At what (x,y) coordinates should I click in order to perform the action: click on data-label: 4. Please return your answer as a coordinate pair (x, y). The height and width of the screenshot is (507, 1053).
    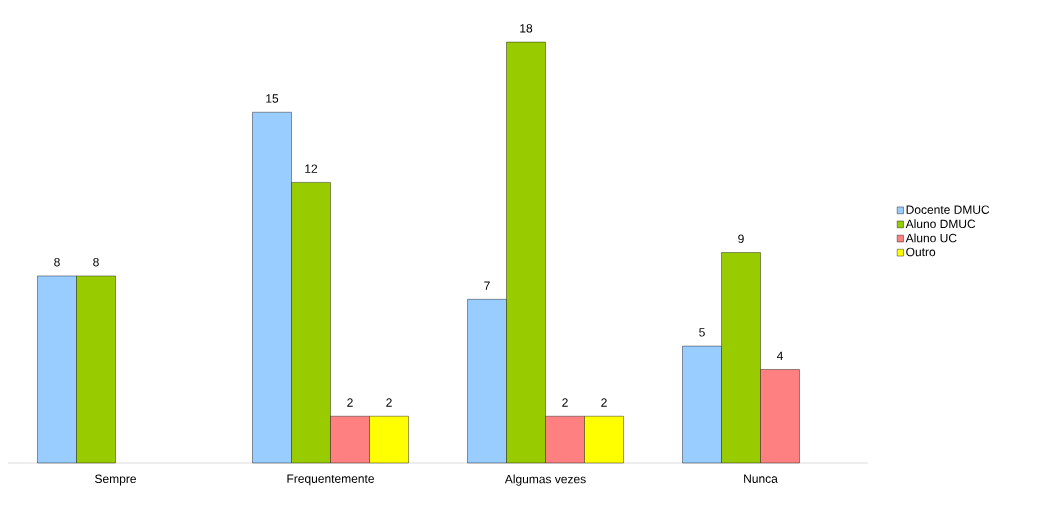
    Looking at the image, I should click on (779, 355).